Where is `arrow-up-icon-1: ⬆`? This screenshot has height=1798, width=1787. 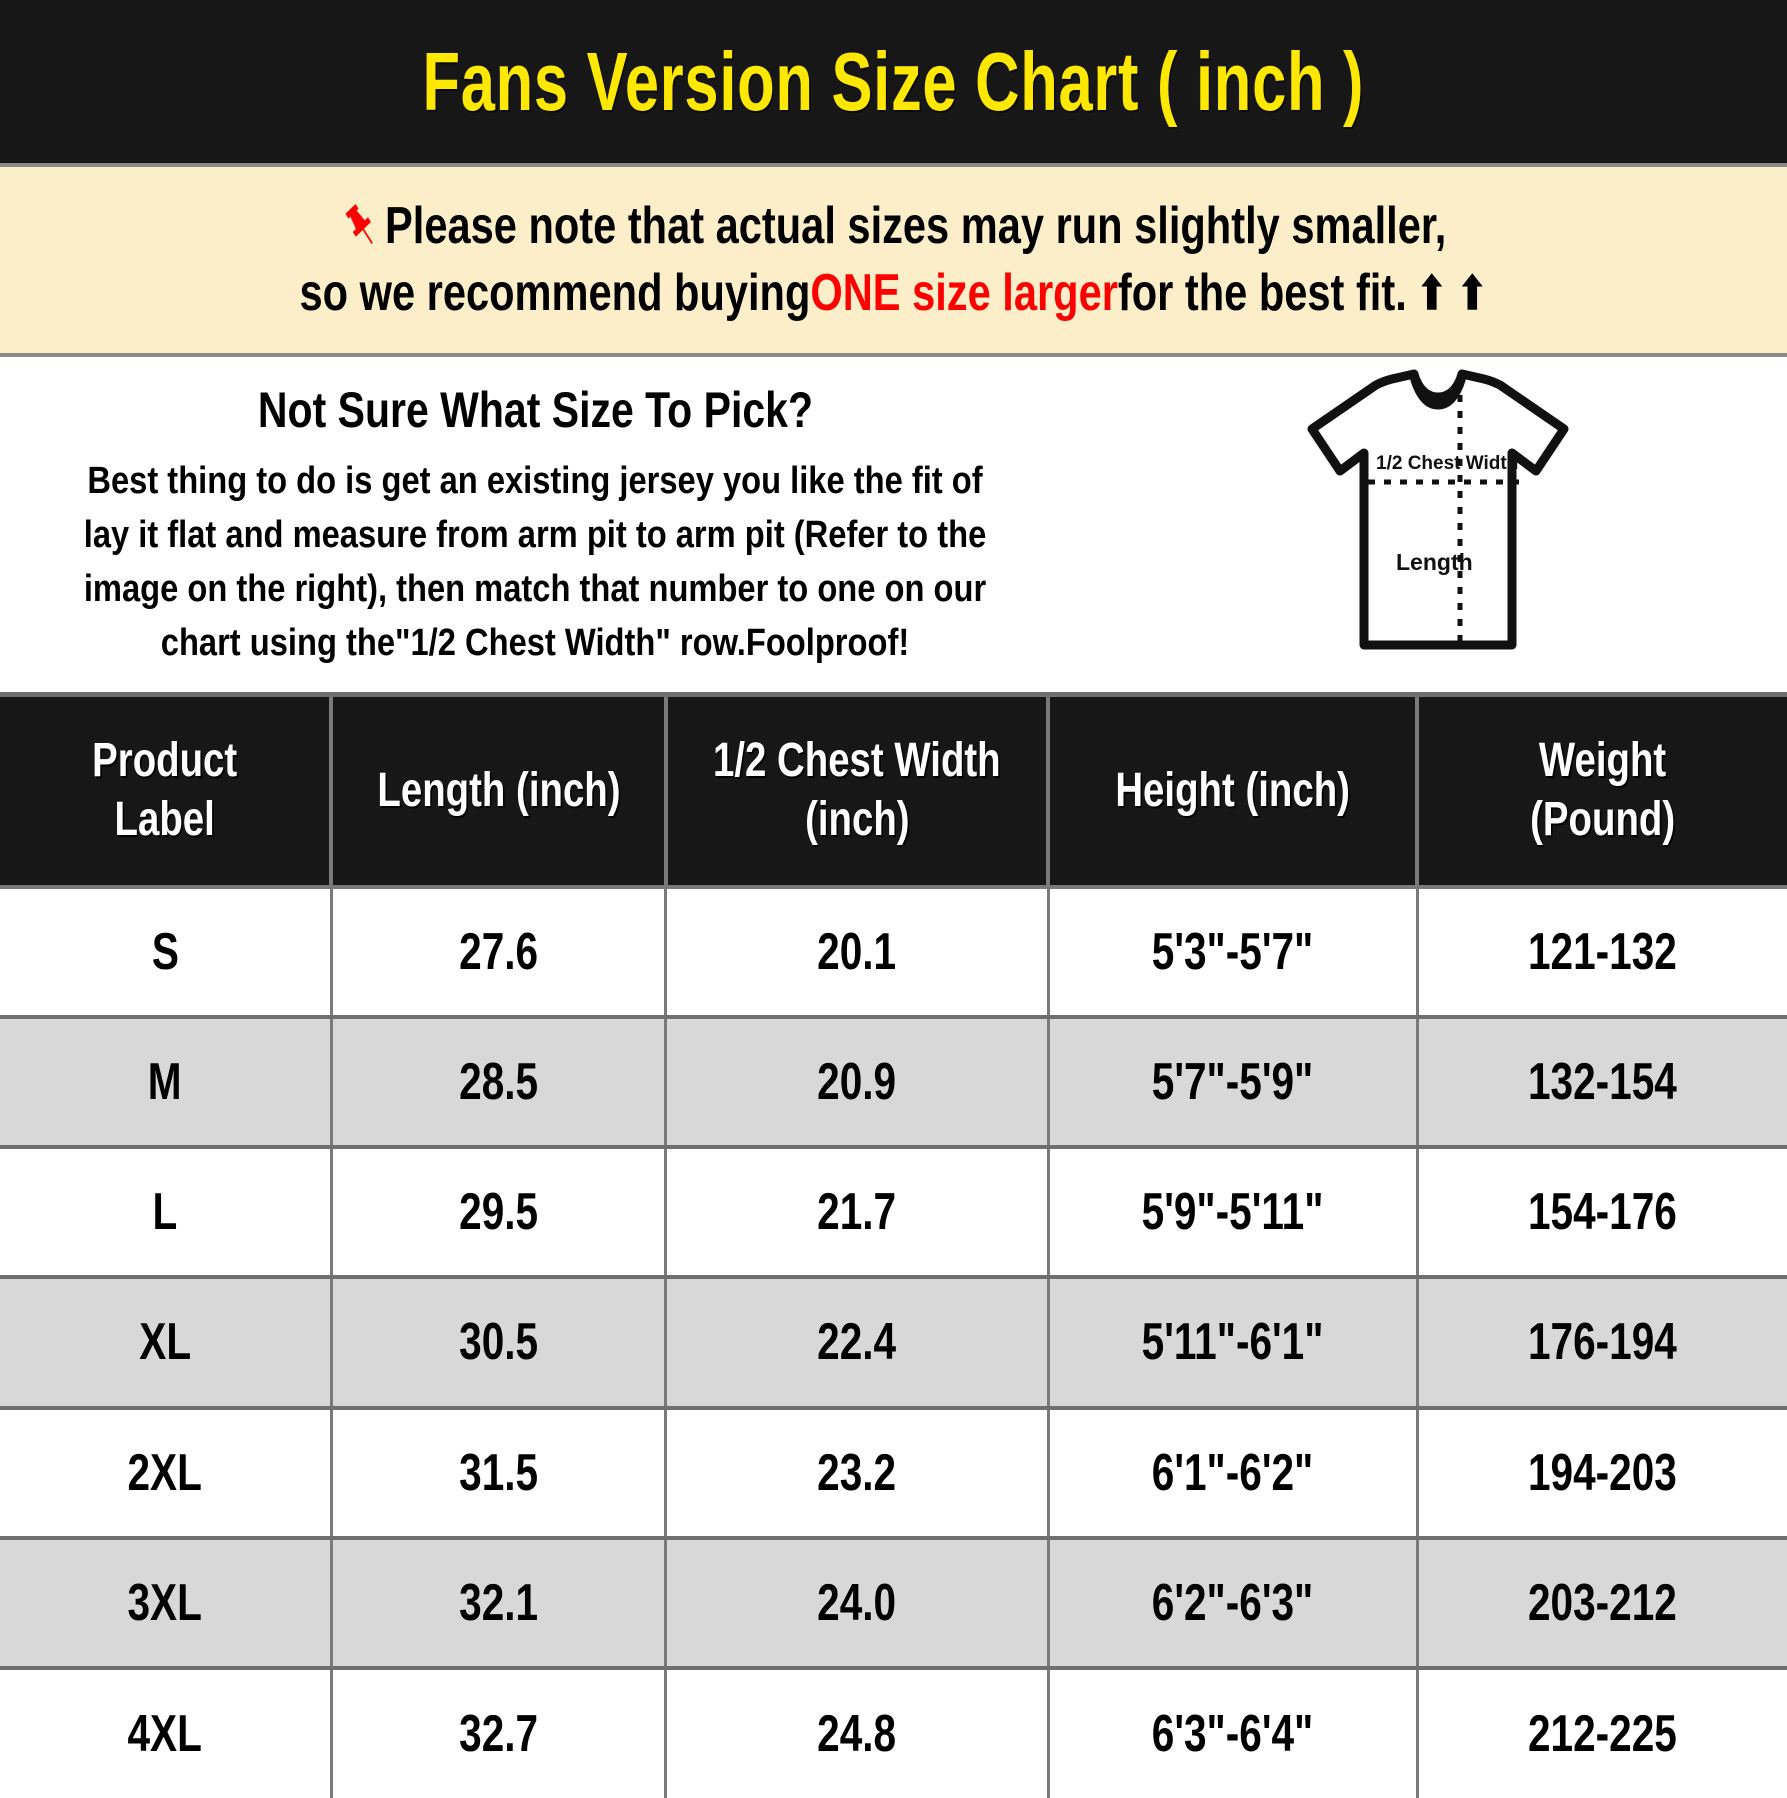 arrow-up-icon-1: ⬆ is located at coordinates (1432, 293).